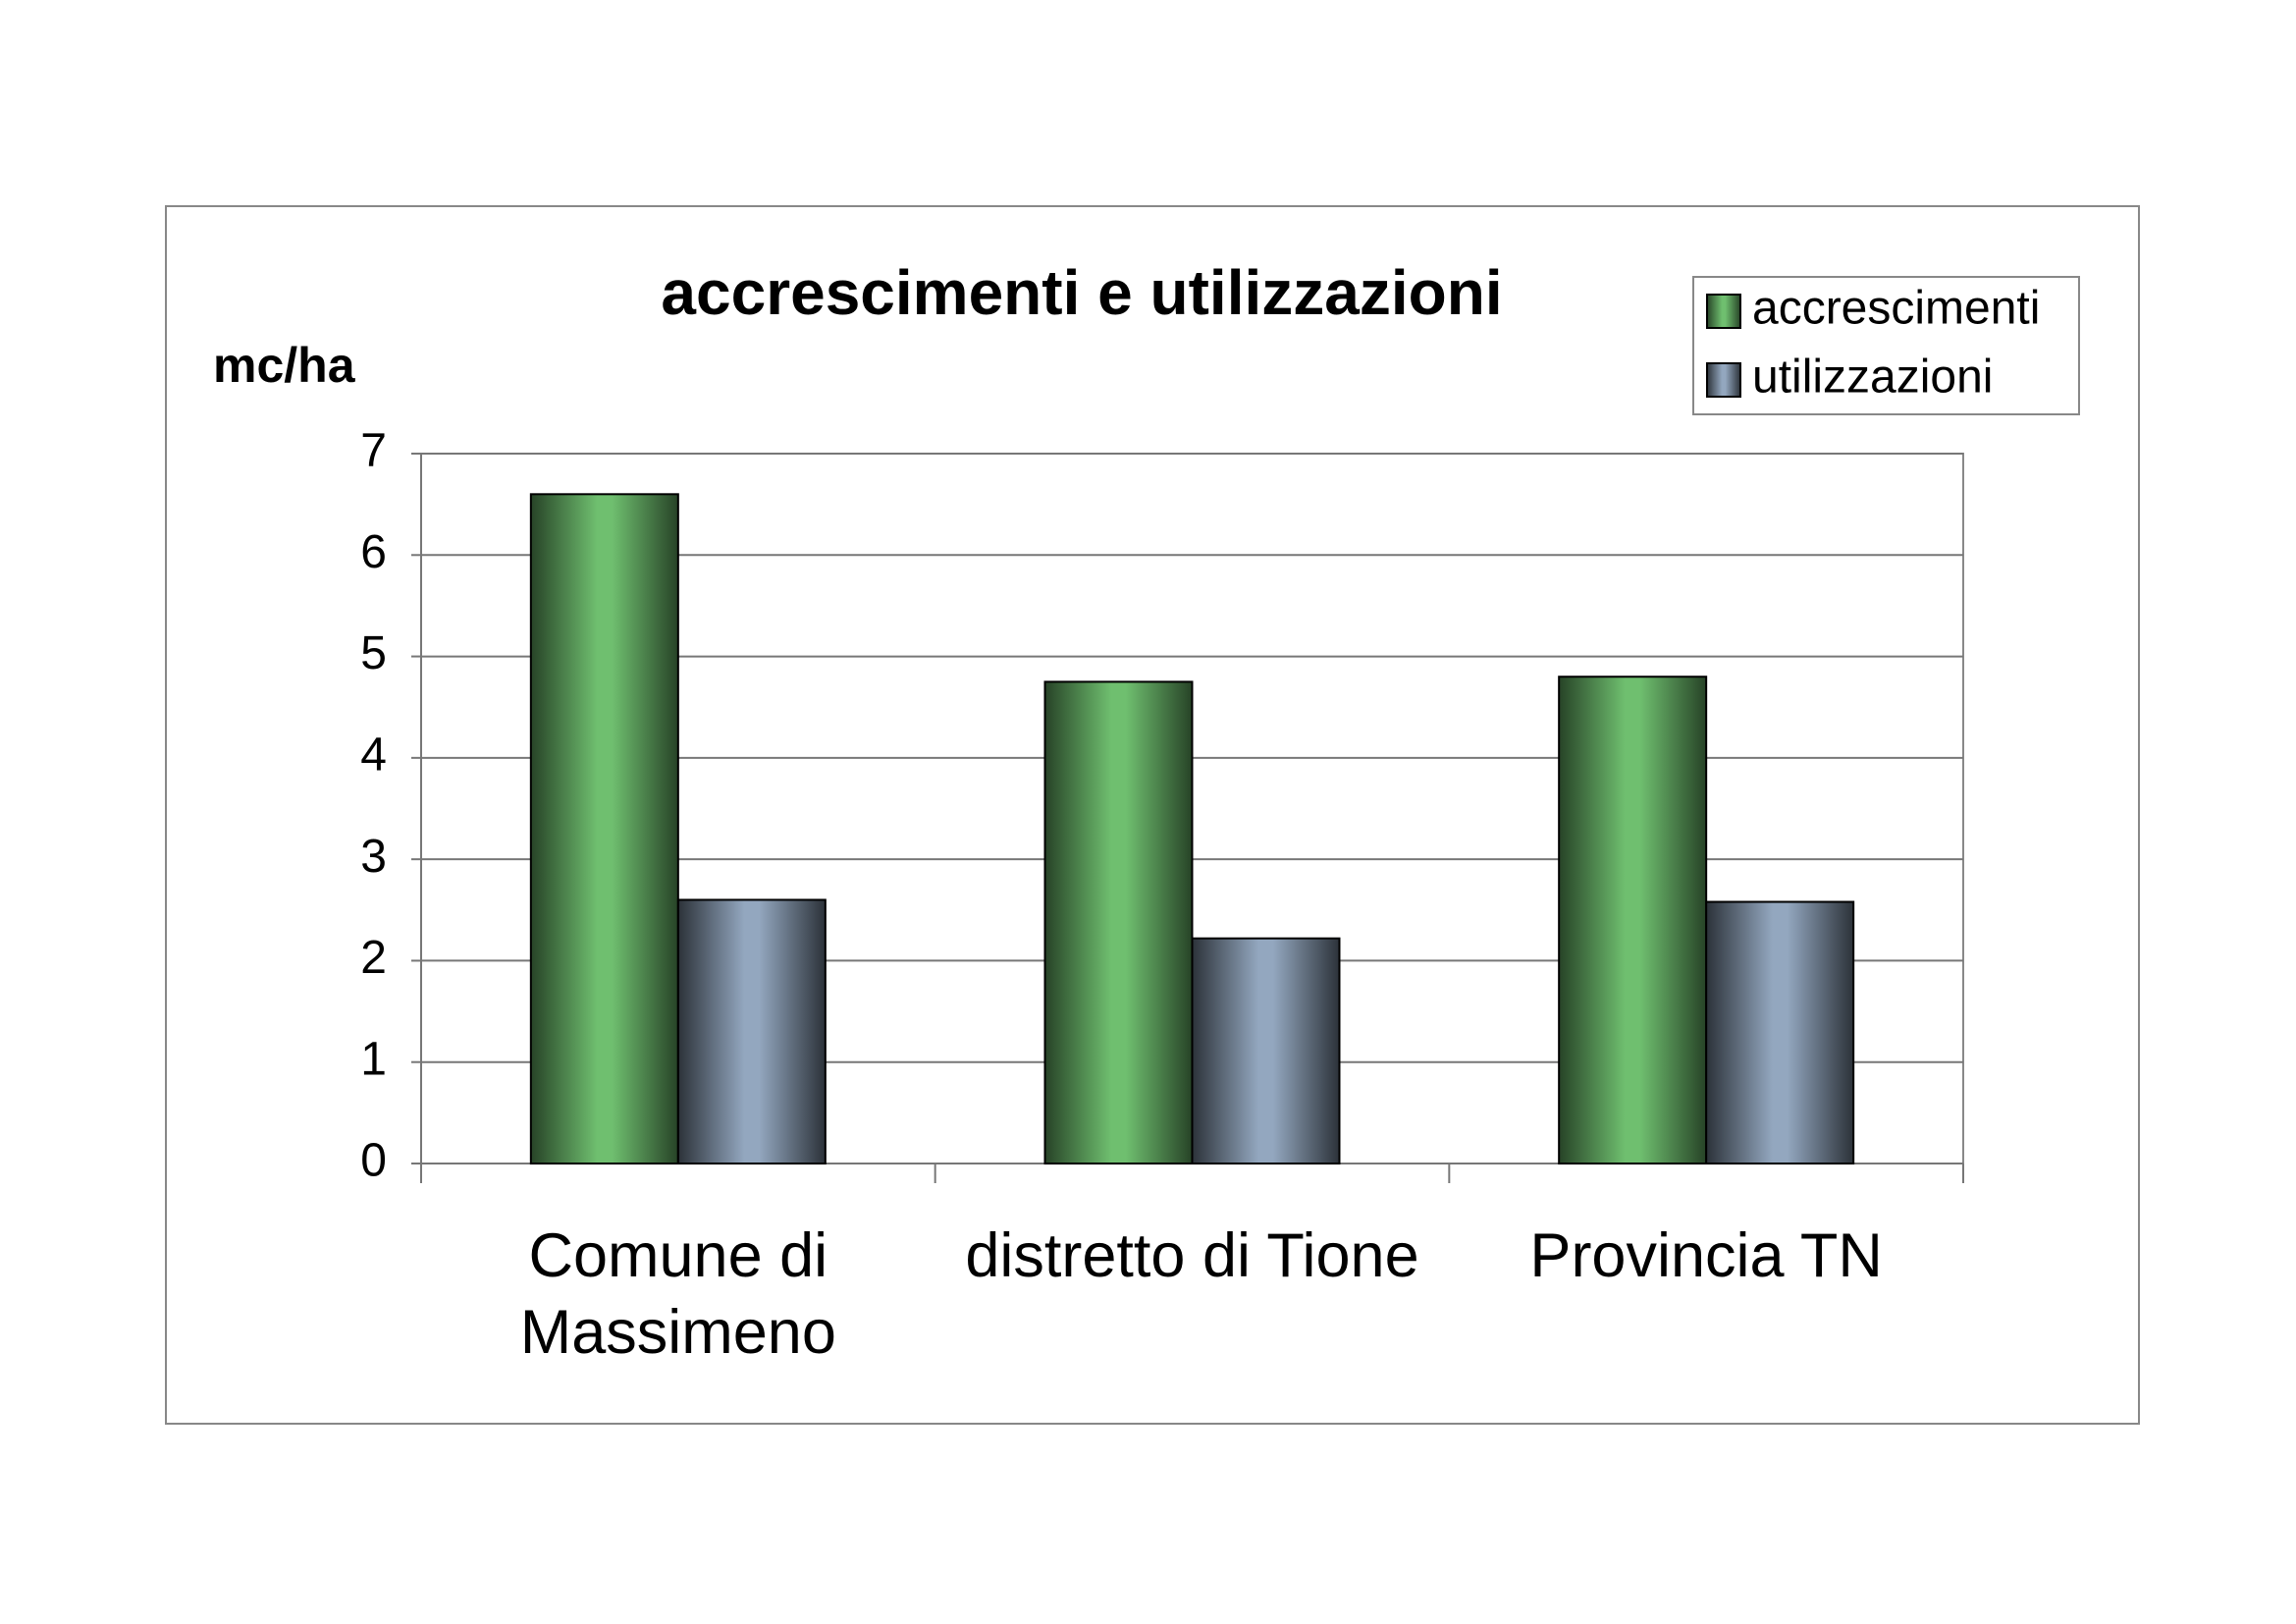 The height and width of the screenshot is (1624, 2296). I want to click on y-tick-label: 3, so click(373, 857).